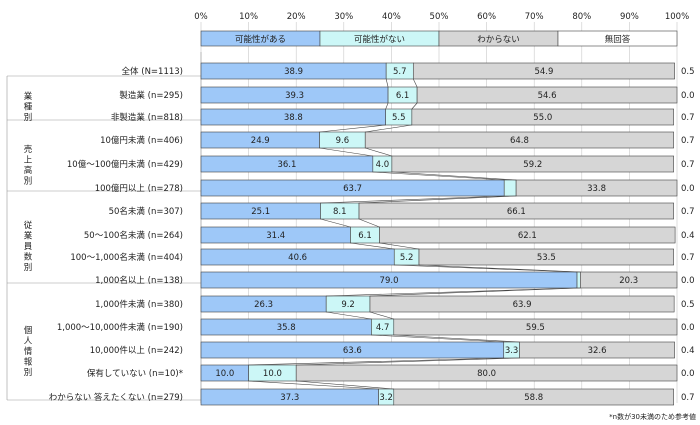  Describe the element at coordinates (289, 398) in the screenshot. I see `data-label: 37.3` at that location.